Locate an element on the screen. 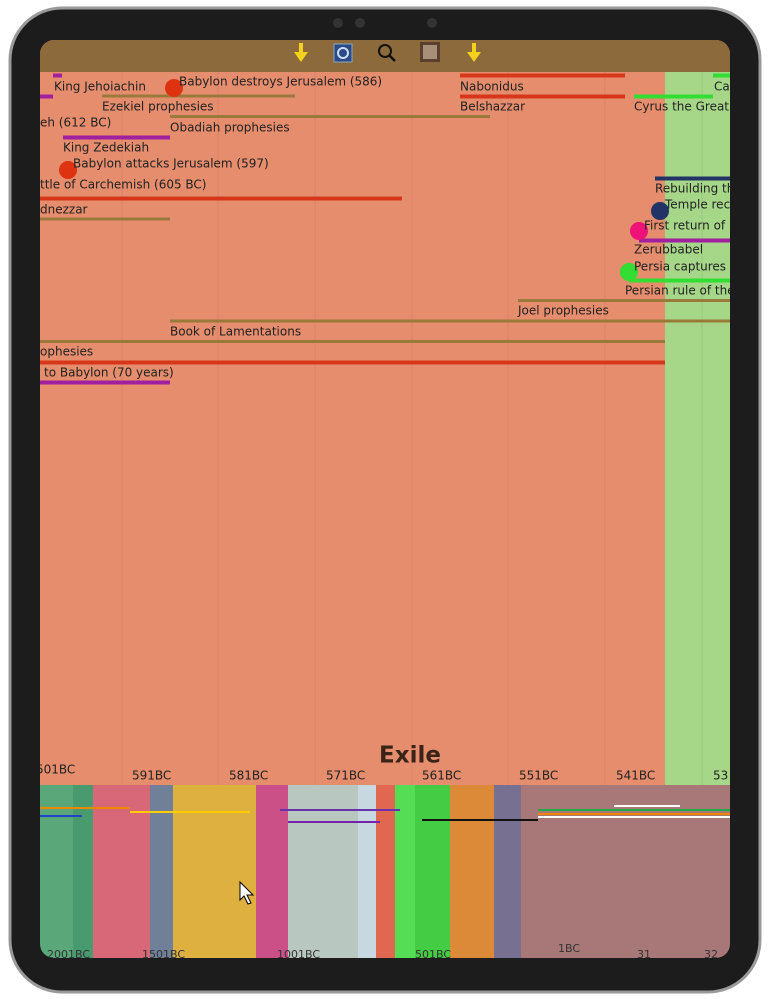 Image resolution: width=770 pixels, height=1000 pixels. time-label: 541BC is located at coordinates (635, 776).